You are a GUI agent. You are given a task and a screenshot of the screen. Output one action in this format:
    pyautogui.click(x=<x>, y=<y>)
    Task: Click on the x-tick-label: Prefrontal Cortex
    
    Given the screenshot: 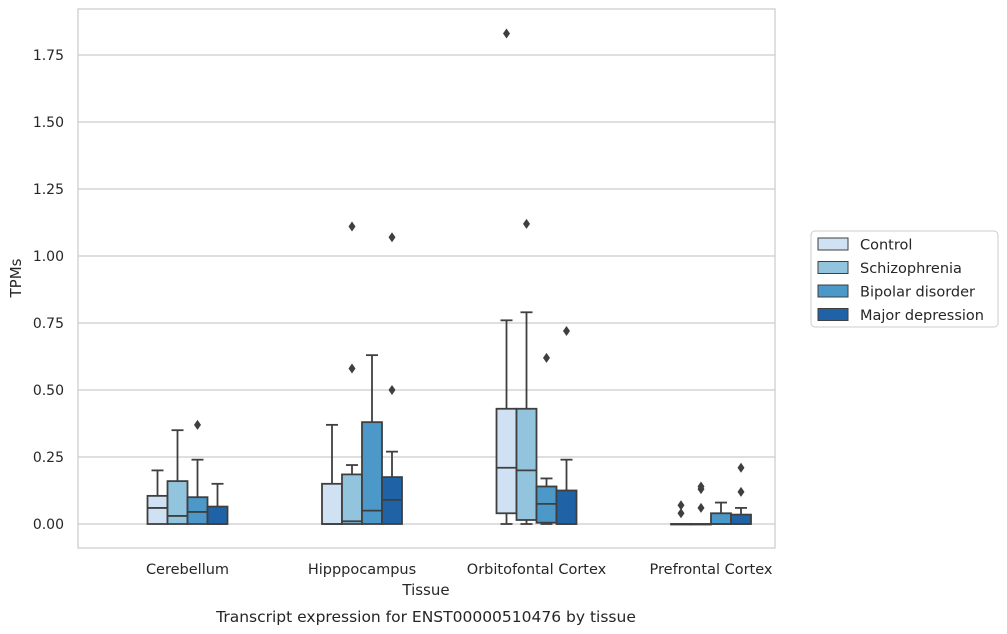 What is the action you would take?
    pyautogui.click(x=711, y=570)
    